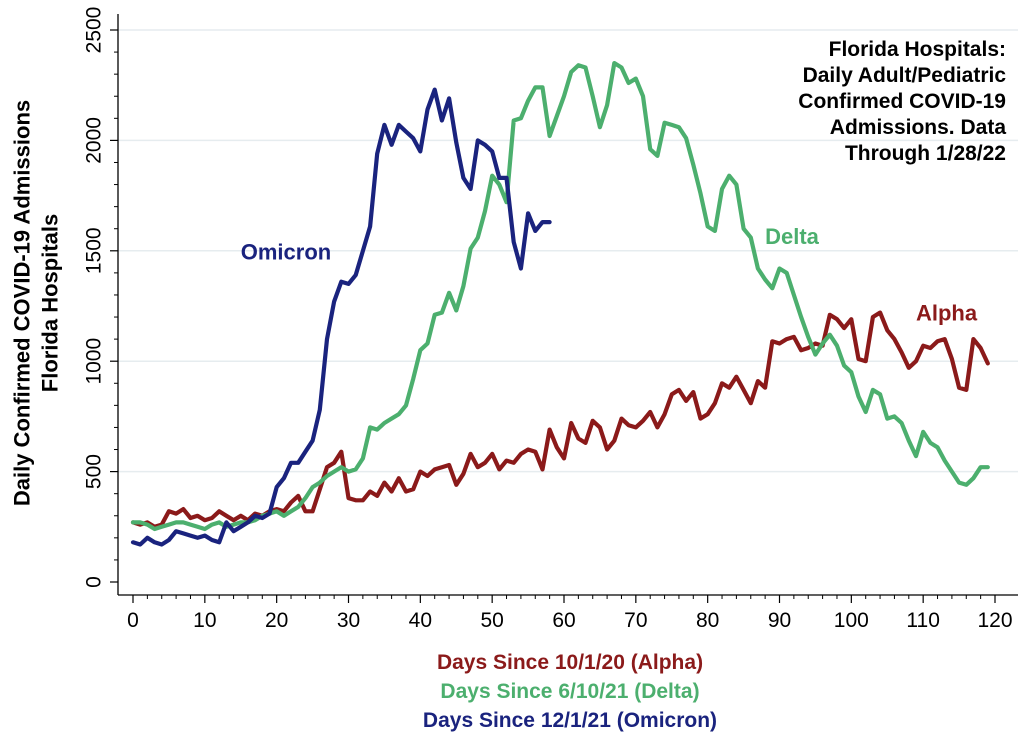 The height and width of the screenshot is (748, 1024). Describe the element at coordinates (570, 720) in the screenshot. I see `x-axis-label-2: Days Since 12/1/21 (Omicron)` at that location.